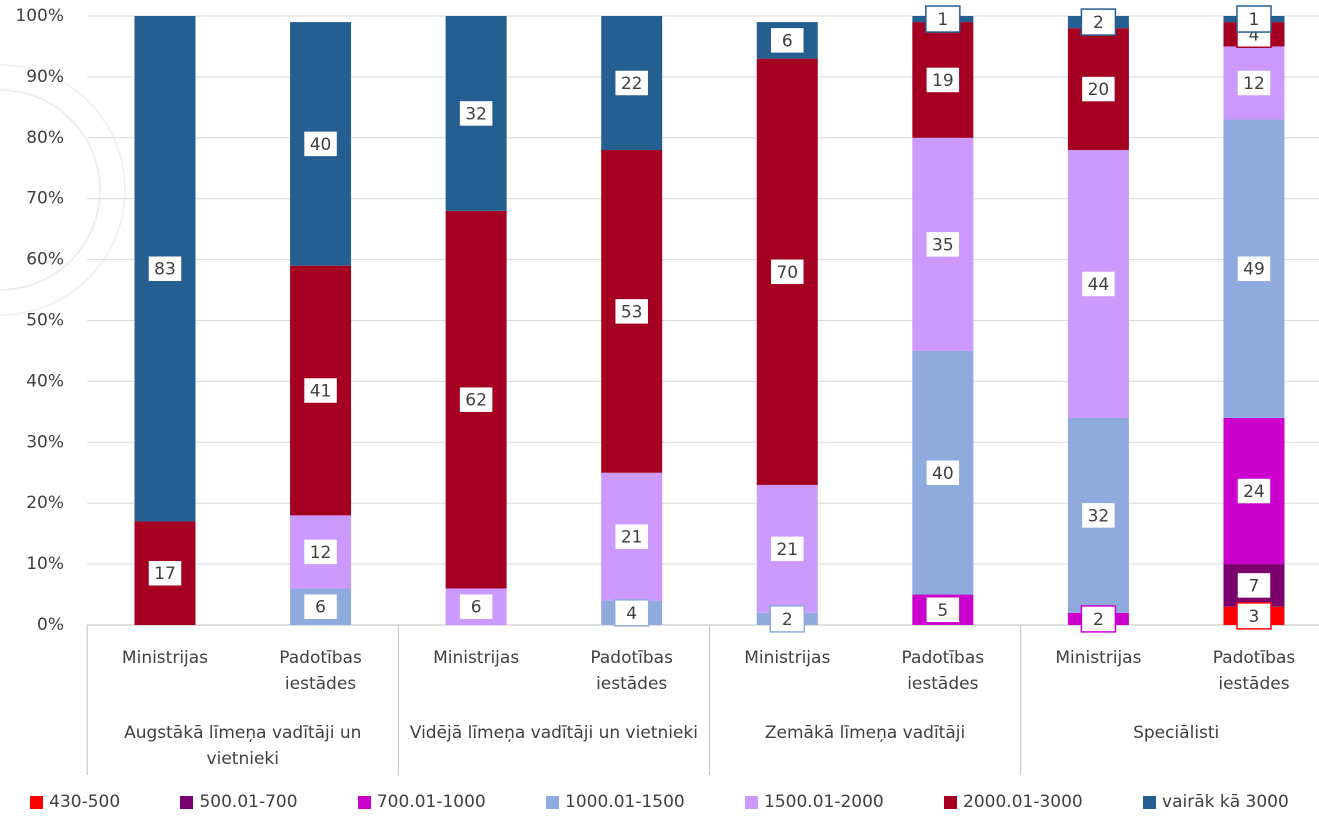 The width and height of the screenshot is (1319, 820). I want to click on data-label: 3, so click(1254, 617).